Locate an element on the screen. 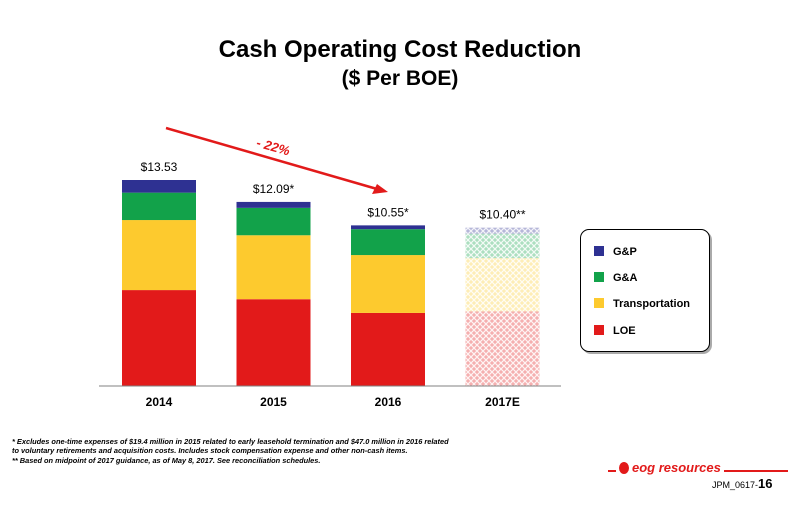  bar-segment-2014-transportation is located at coordinates (159, 255).